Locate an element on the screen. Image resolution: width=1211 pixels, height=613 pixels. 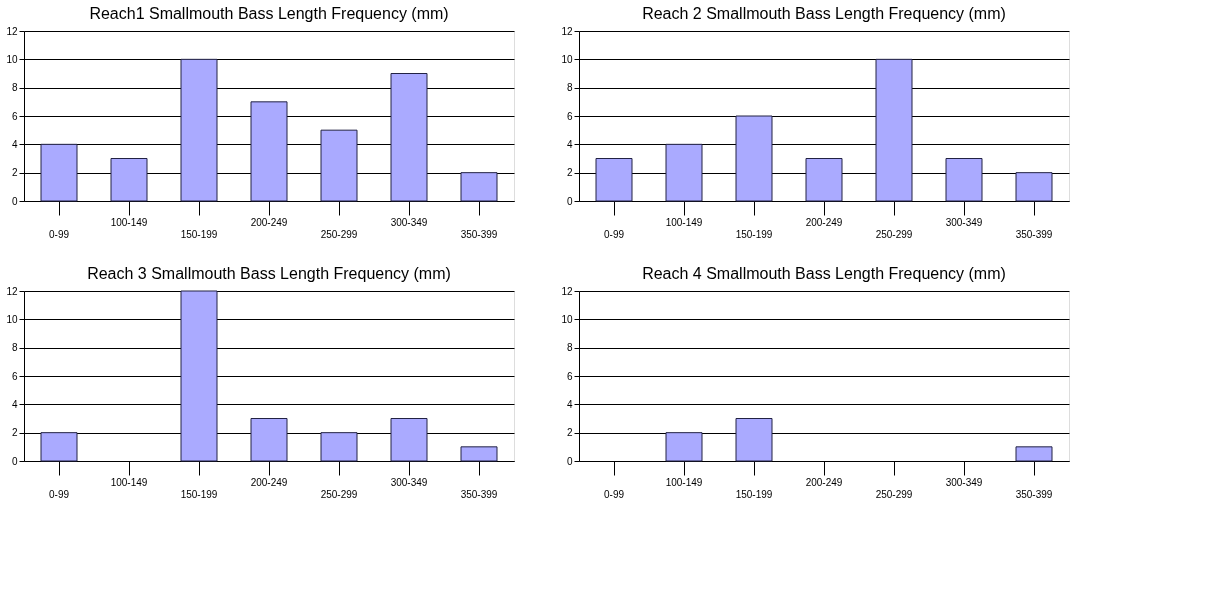
chart-title: Reach1 Smallmouth Bass Length Frequency (mm) is located at coordinates (269, 13).